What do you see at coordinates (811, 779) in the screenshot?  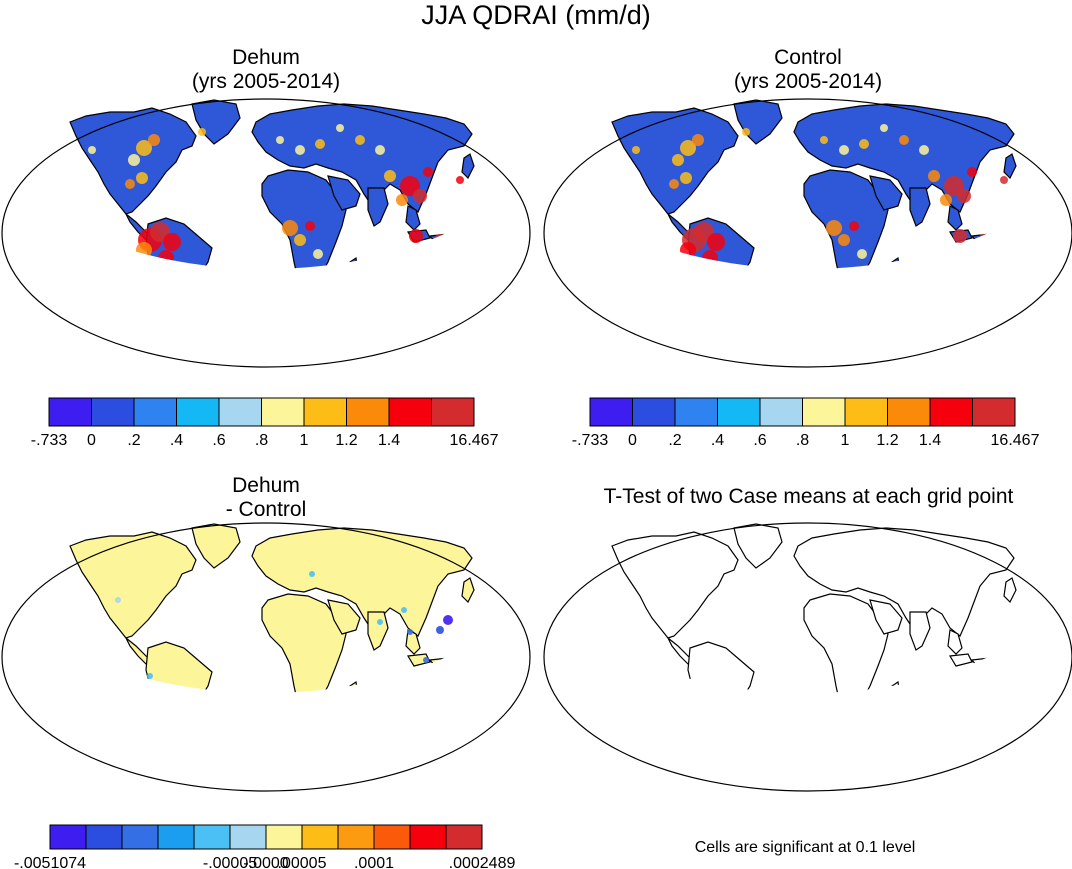 I see `continent-antarctica` at bounding box center [811, 779].